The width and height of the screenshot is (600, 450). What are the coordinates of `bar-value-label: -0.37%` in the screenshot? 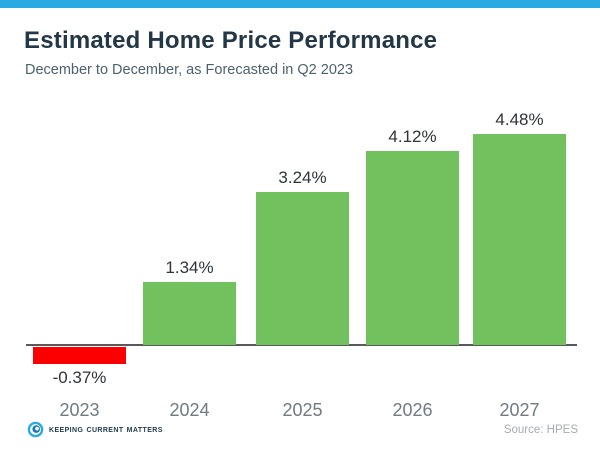 It's located at (79, 378).